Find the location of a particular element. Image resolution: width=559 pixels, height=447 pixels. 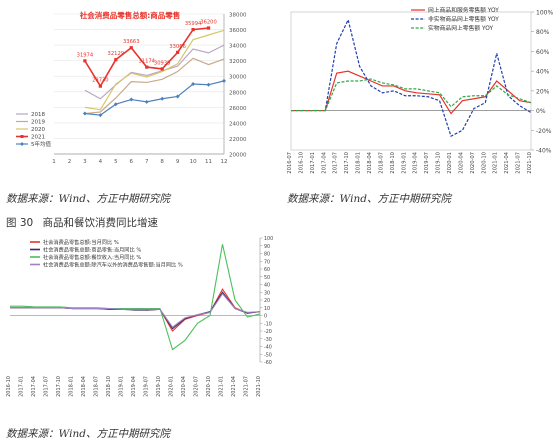

x-tick-label: 2017-07 is located at coordinates (336, 163).